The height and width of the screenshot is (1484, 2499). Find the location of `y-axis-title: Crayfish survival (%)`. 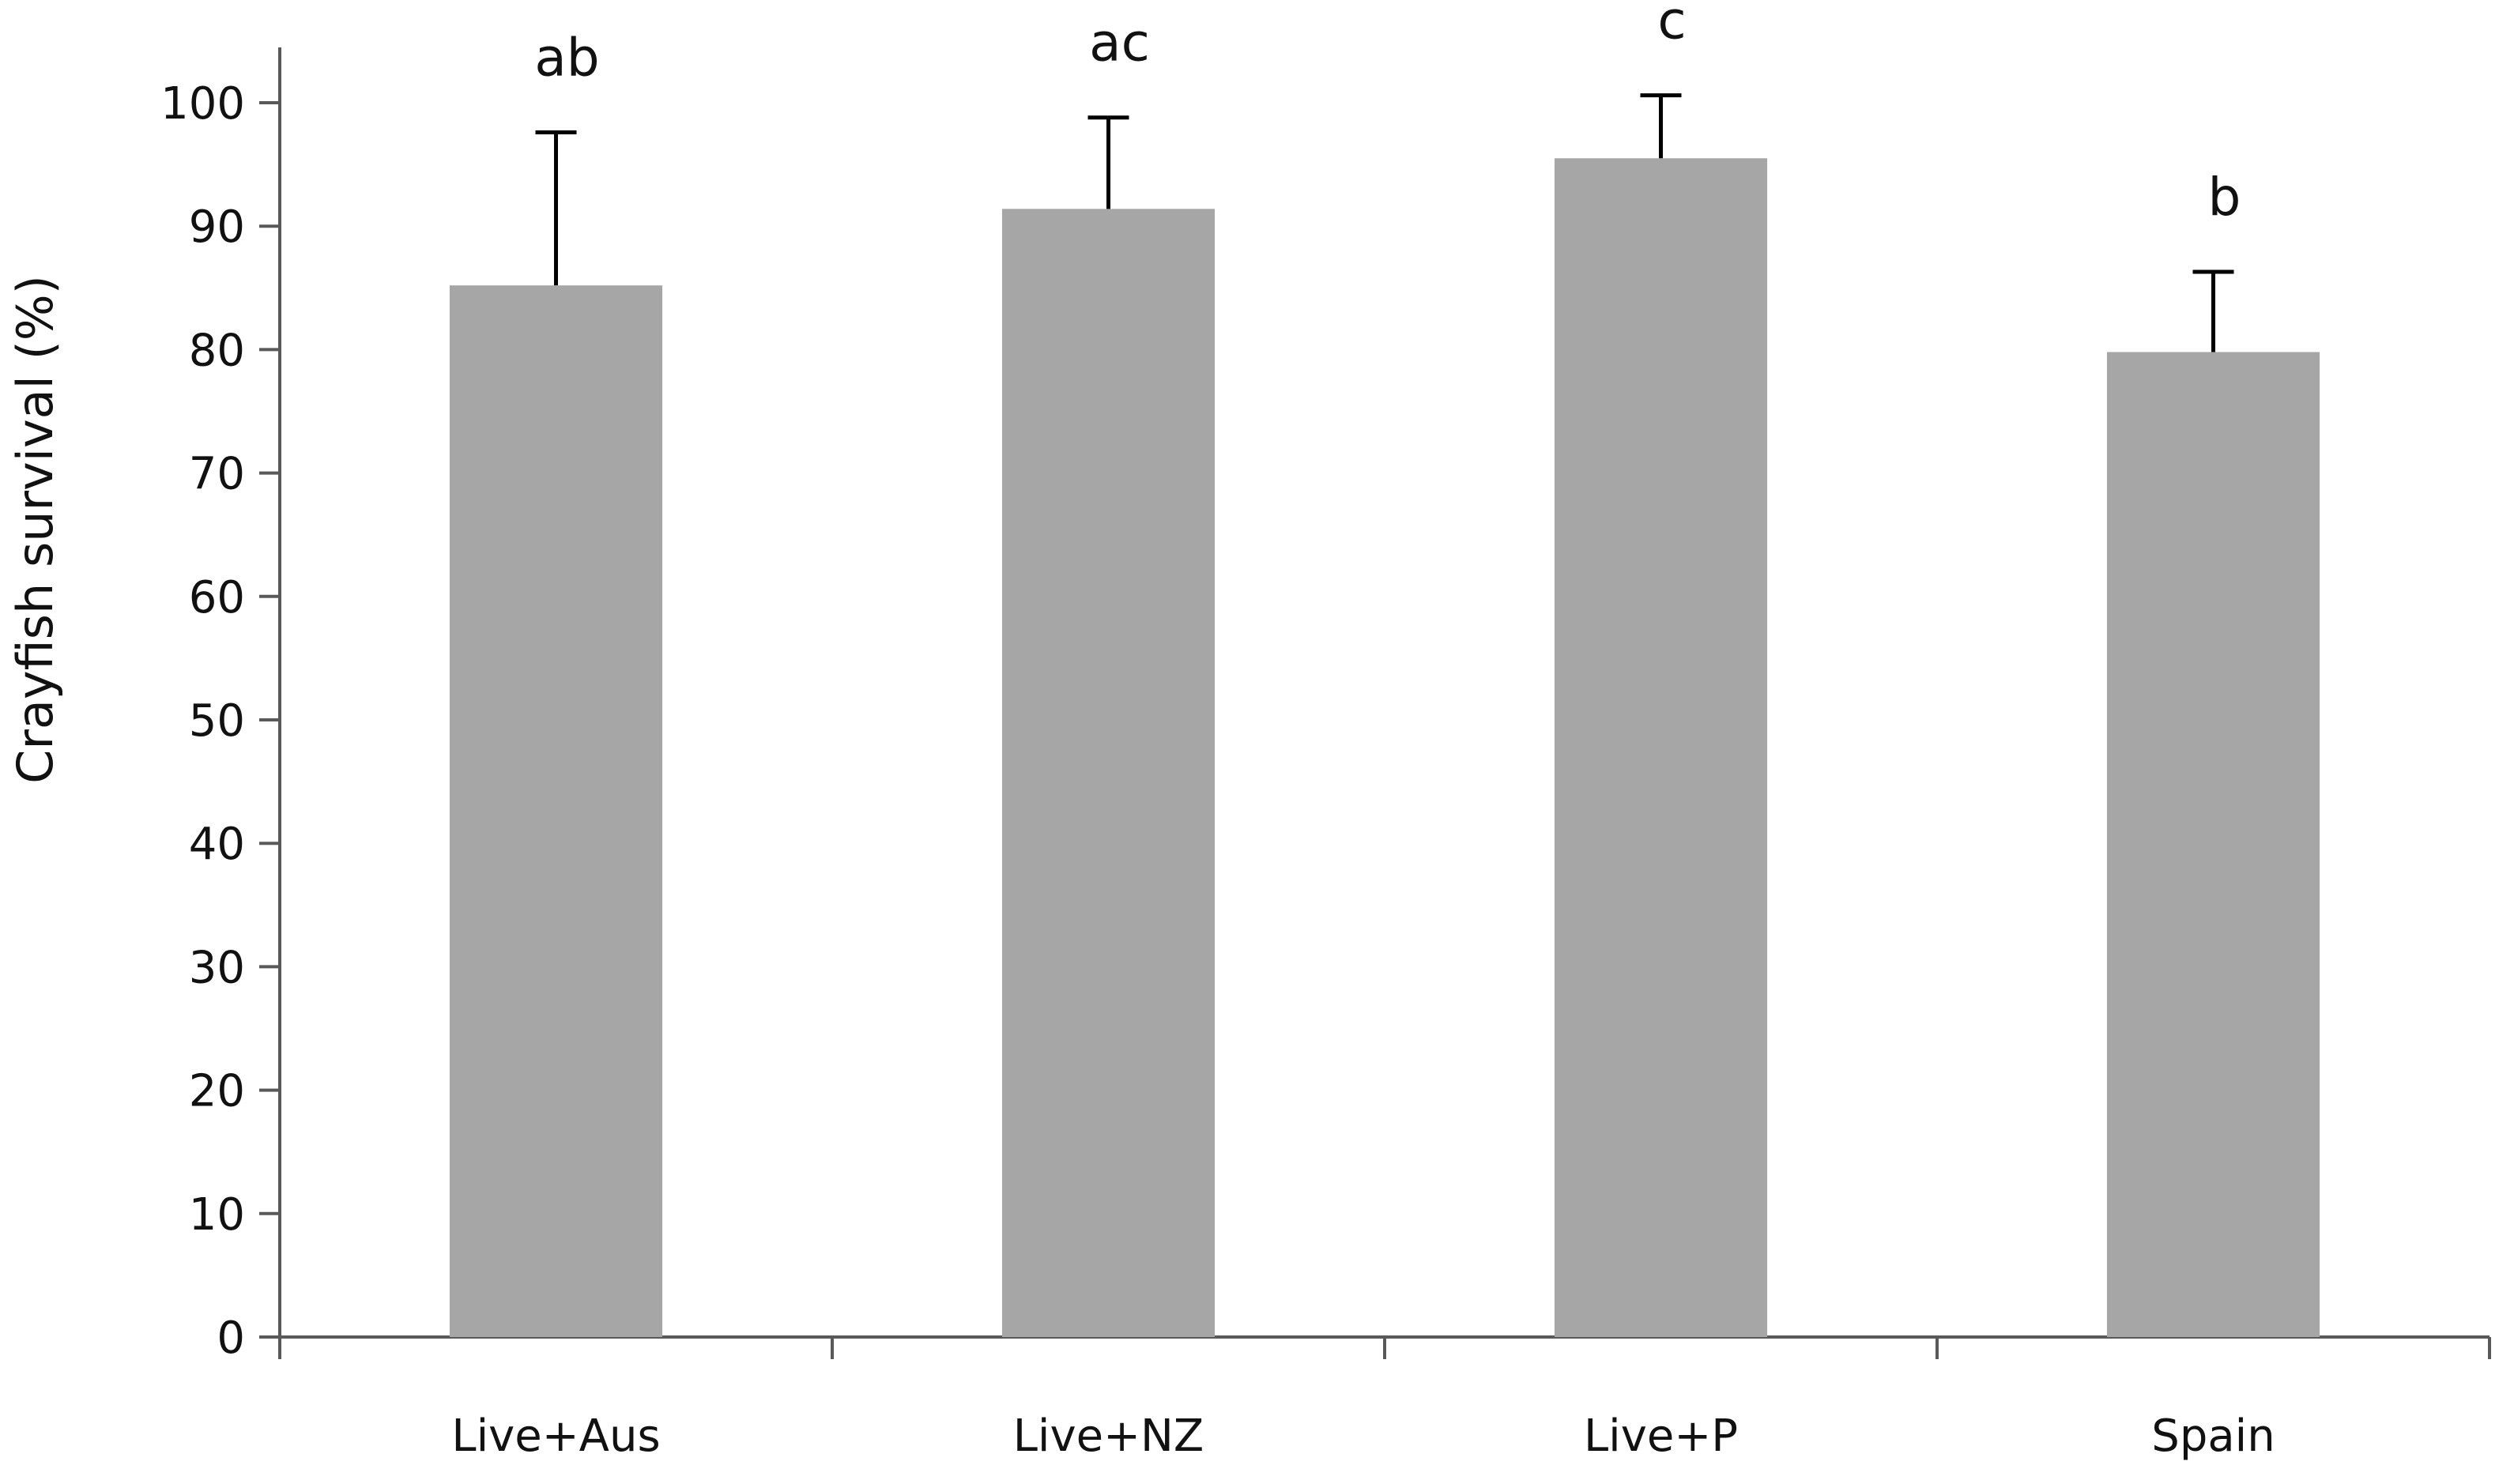

y-axis-title: Crayfish survival (%) is located at coordinates (35, 529).